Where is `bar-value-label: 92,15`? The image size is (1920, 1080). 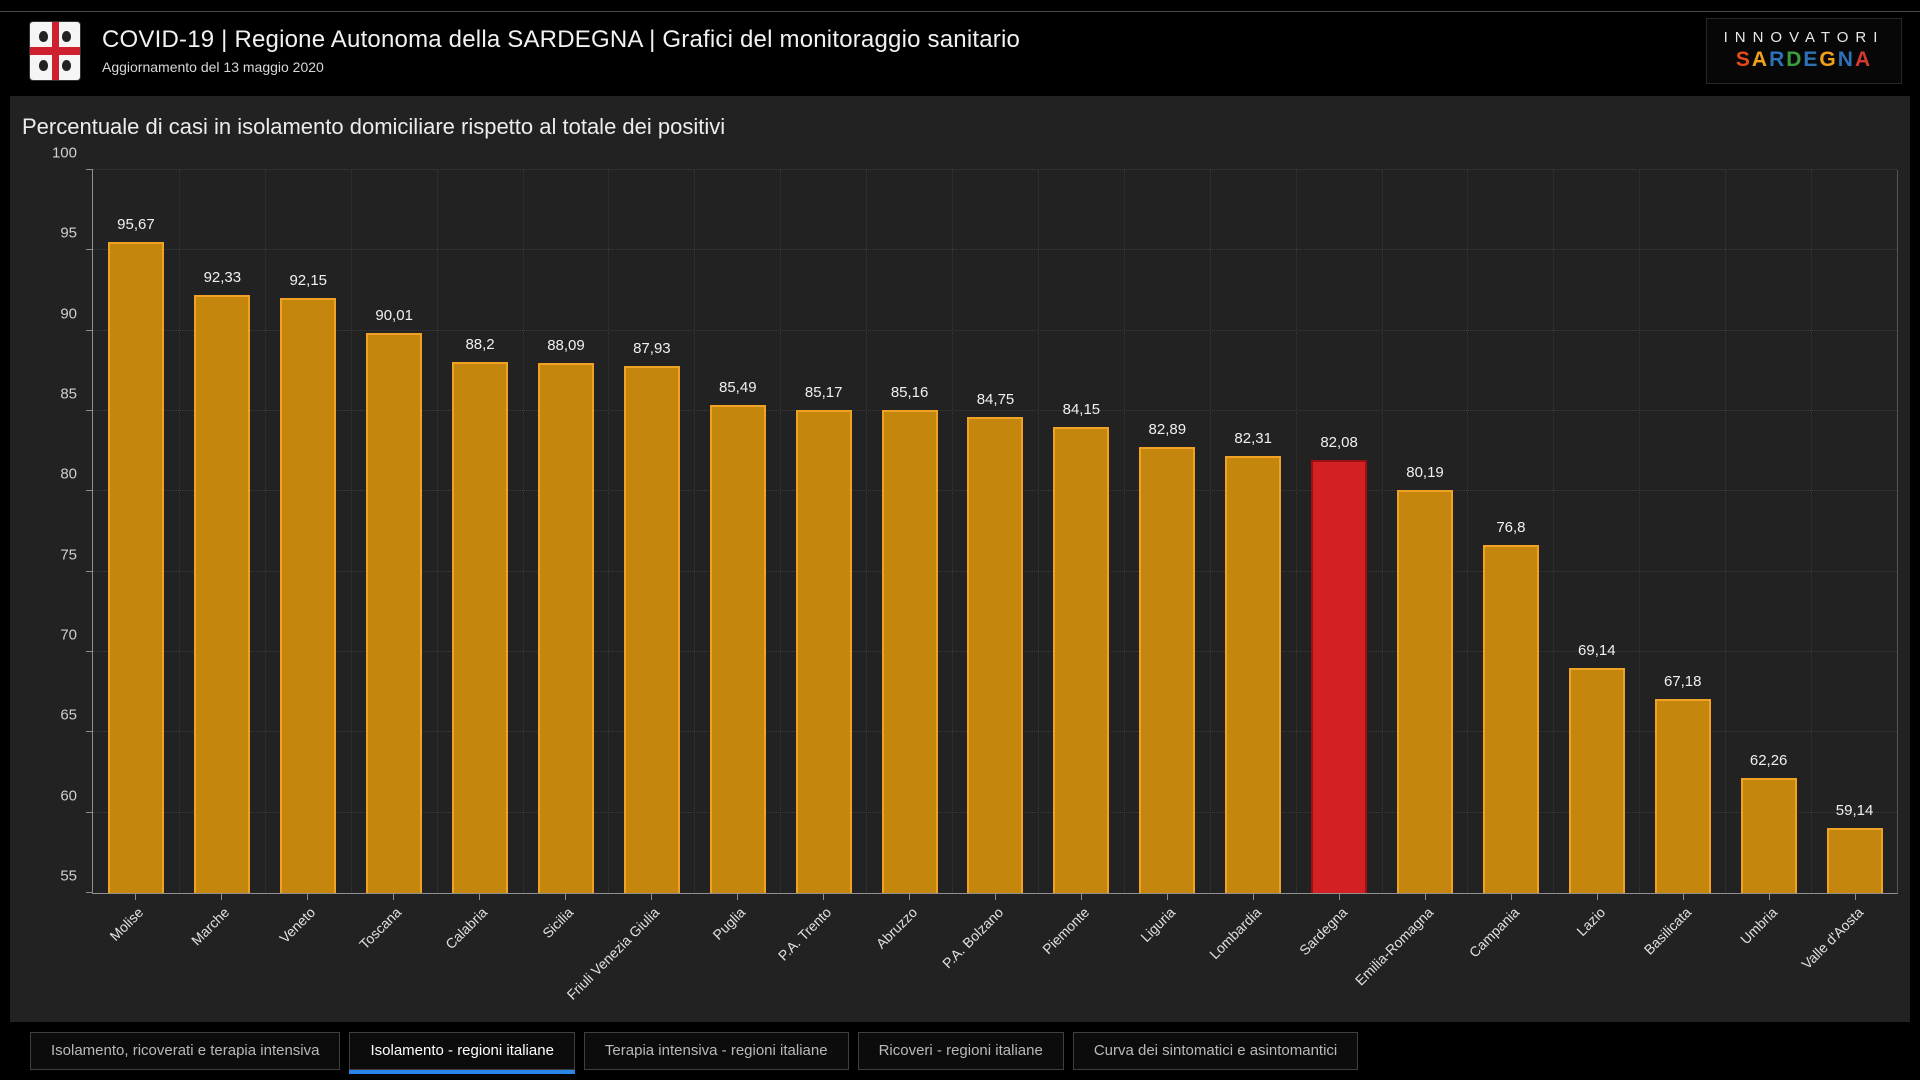
bar-value-label: 92,15 is located at coordinates (308, 281).